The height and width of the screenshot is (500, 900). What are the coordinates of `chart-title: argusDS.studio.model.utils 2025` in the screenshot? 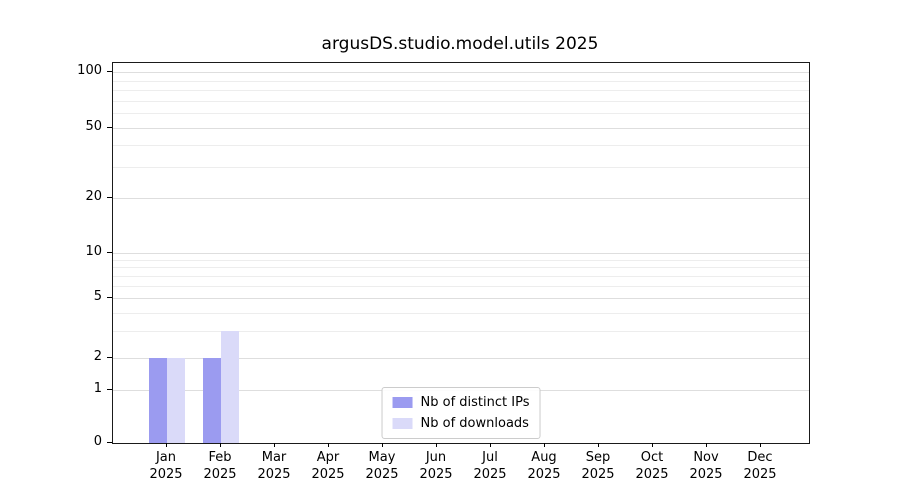 It's located at (460, 44).